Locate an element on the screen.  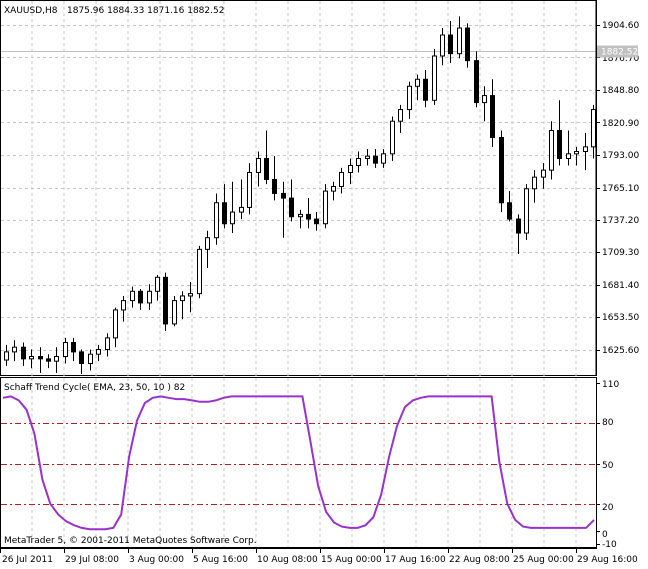
indicator-tick: 50 is located at coordinates (608, 466).